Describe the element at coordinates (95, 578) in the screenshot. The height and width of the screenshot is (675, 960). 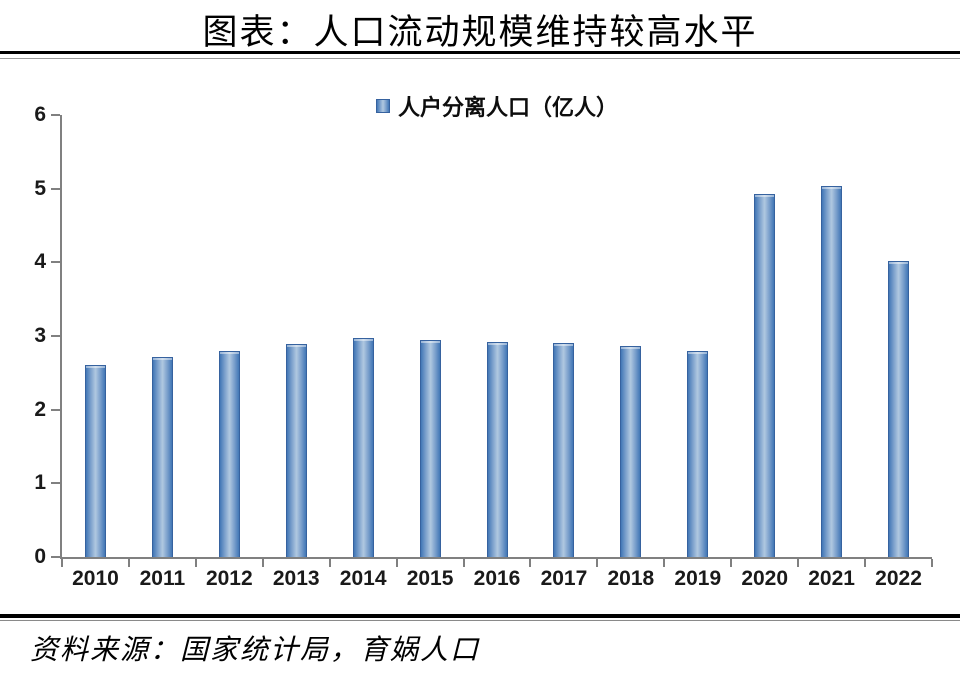
I see `x-axis-label: 2010` at that location.